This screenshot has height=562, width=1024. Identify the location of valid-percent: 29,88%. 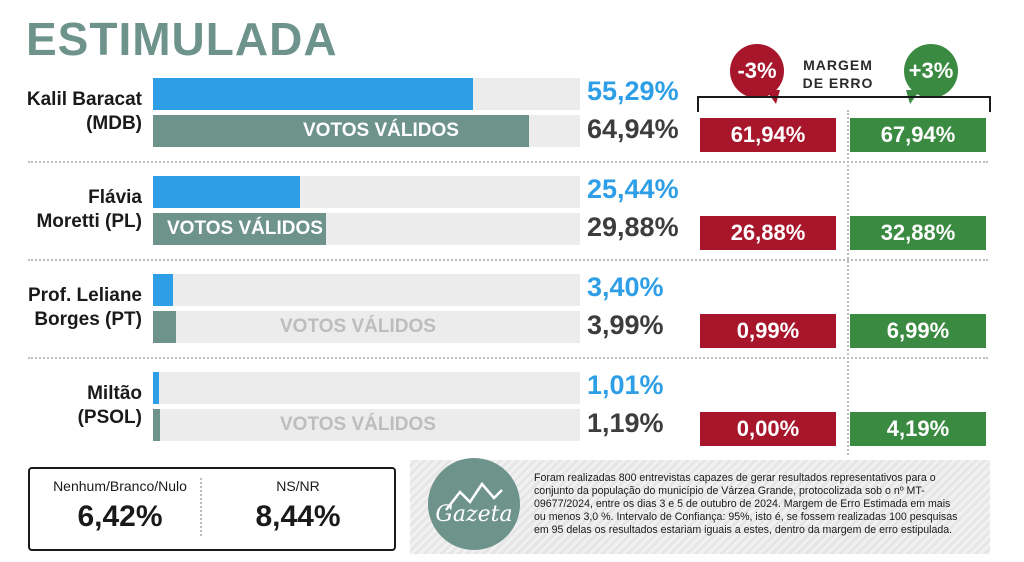
(633, 227).